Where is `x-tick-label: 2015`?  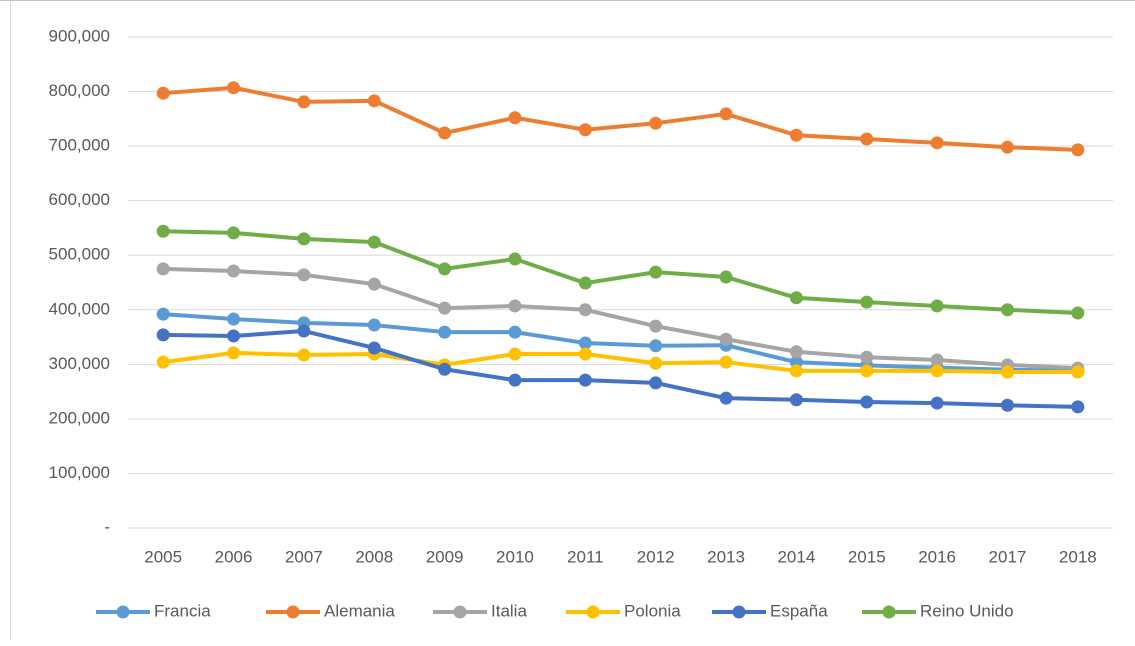 x-tick-label: 2015 is located at coordinates (867, 556).